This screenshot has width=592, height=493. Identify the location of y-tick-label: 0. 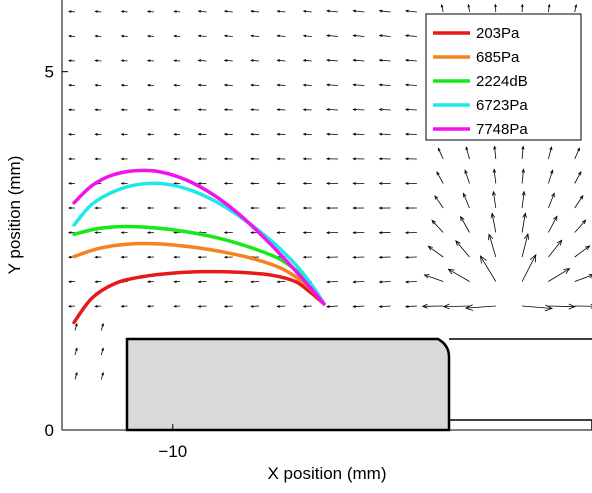
(49, 430).